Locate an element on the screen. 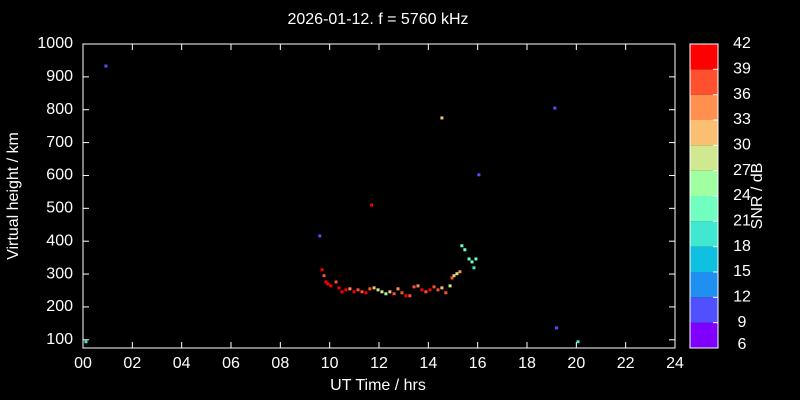 Image resolution: width=800 pixels, height=400 pixels. y-axis-label: Virtual height / km is located at coordinates (13, 196).